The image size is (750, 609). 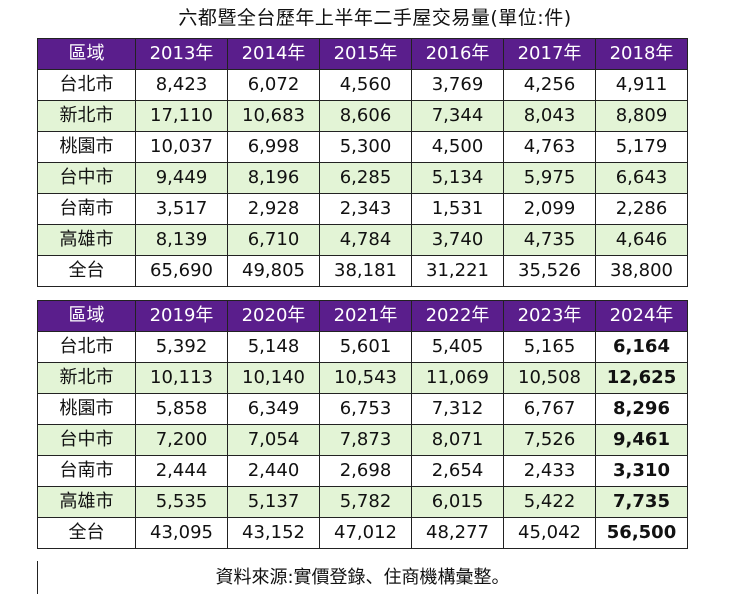 What do you see at coordinates (549, 378) in the screenshot?
I see `value-cell: 10,508` at bounding box center [549, 378].